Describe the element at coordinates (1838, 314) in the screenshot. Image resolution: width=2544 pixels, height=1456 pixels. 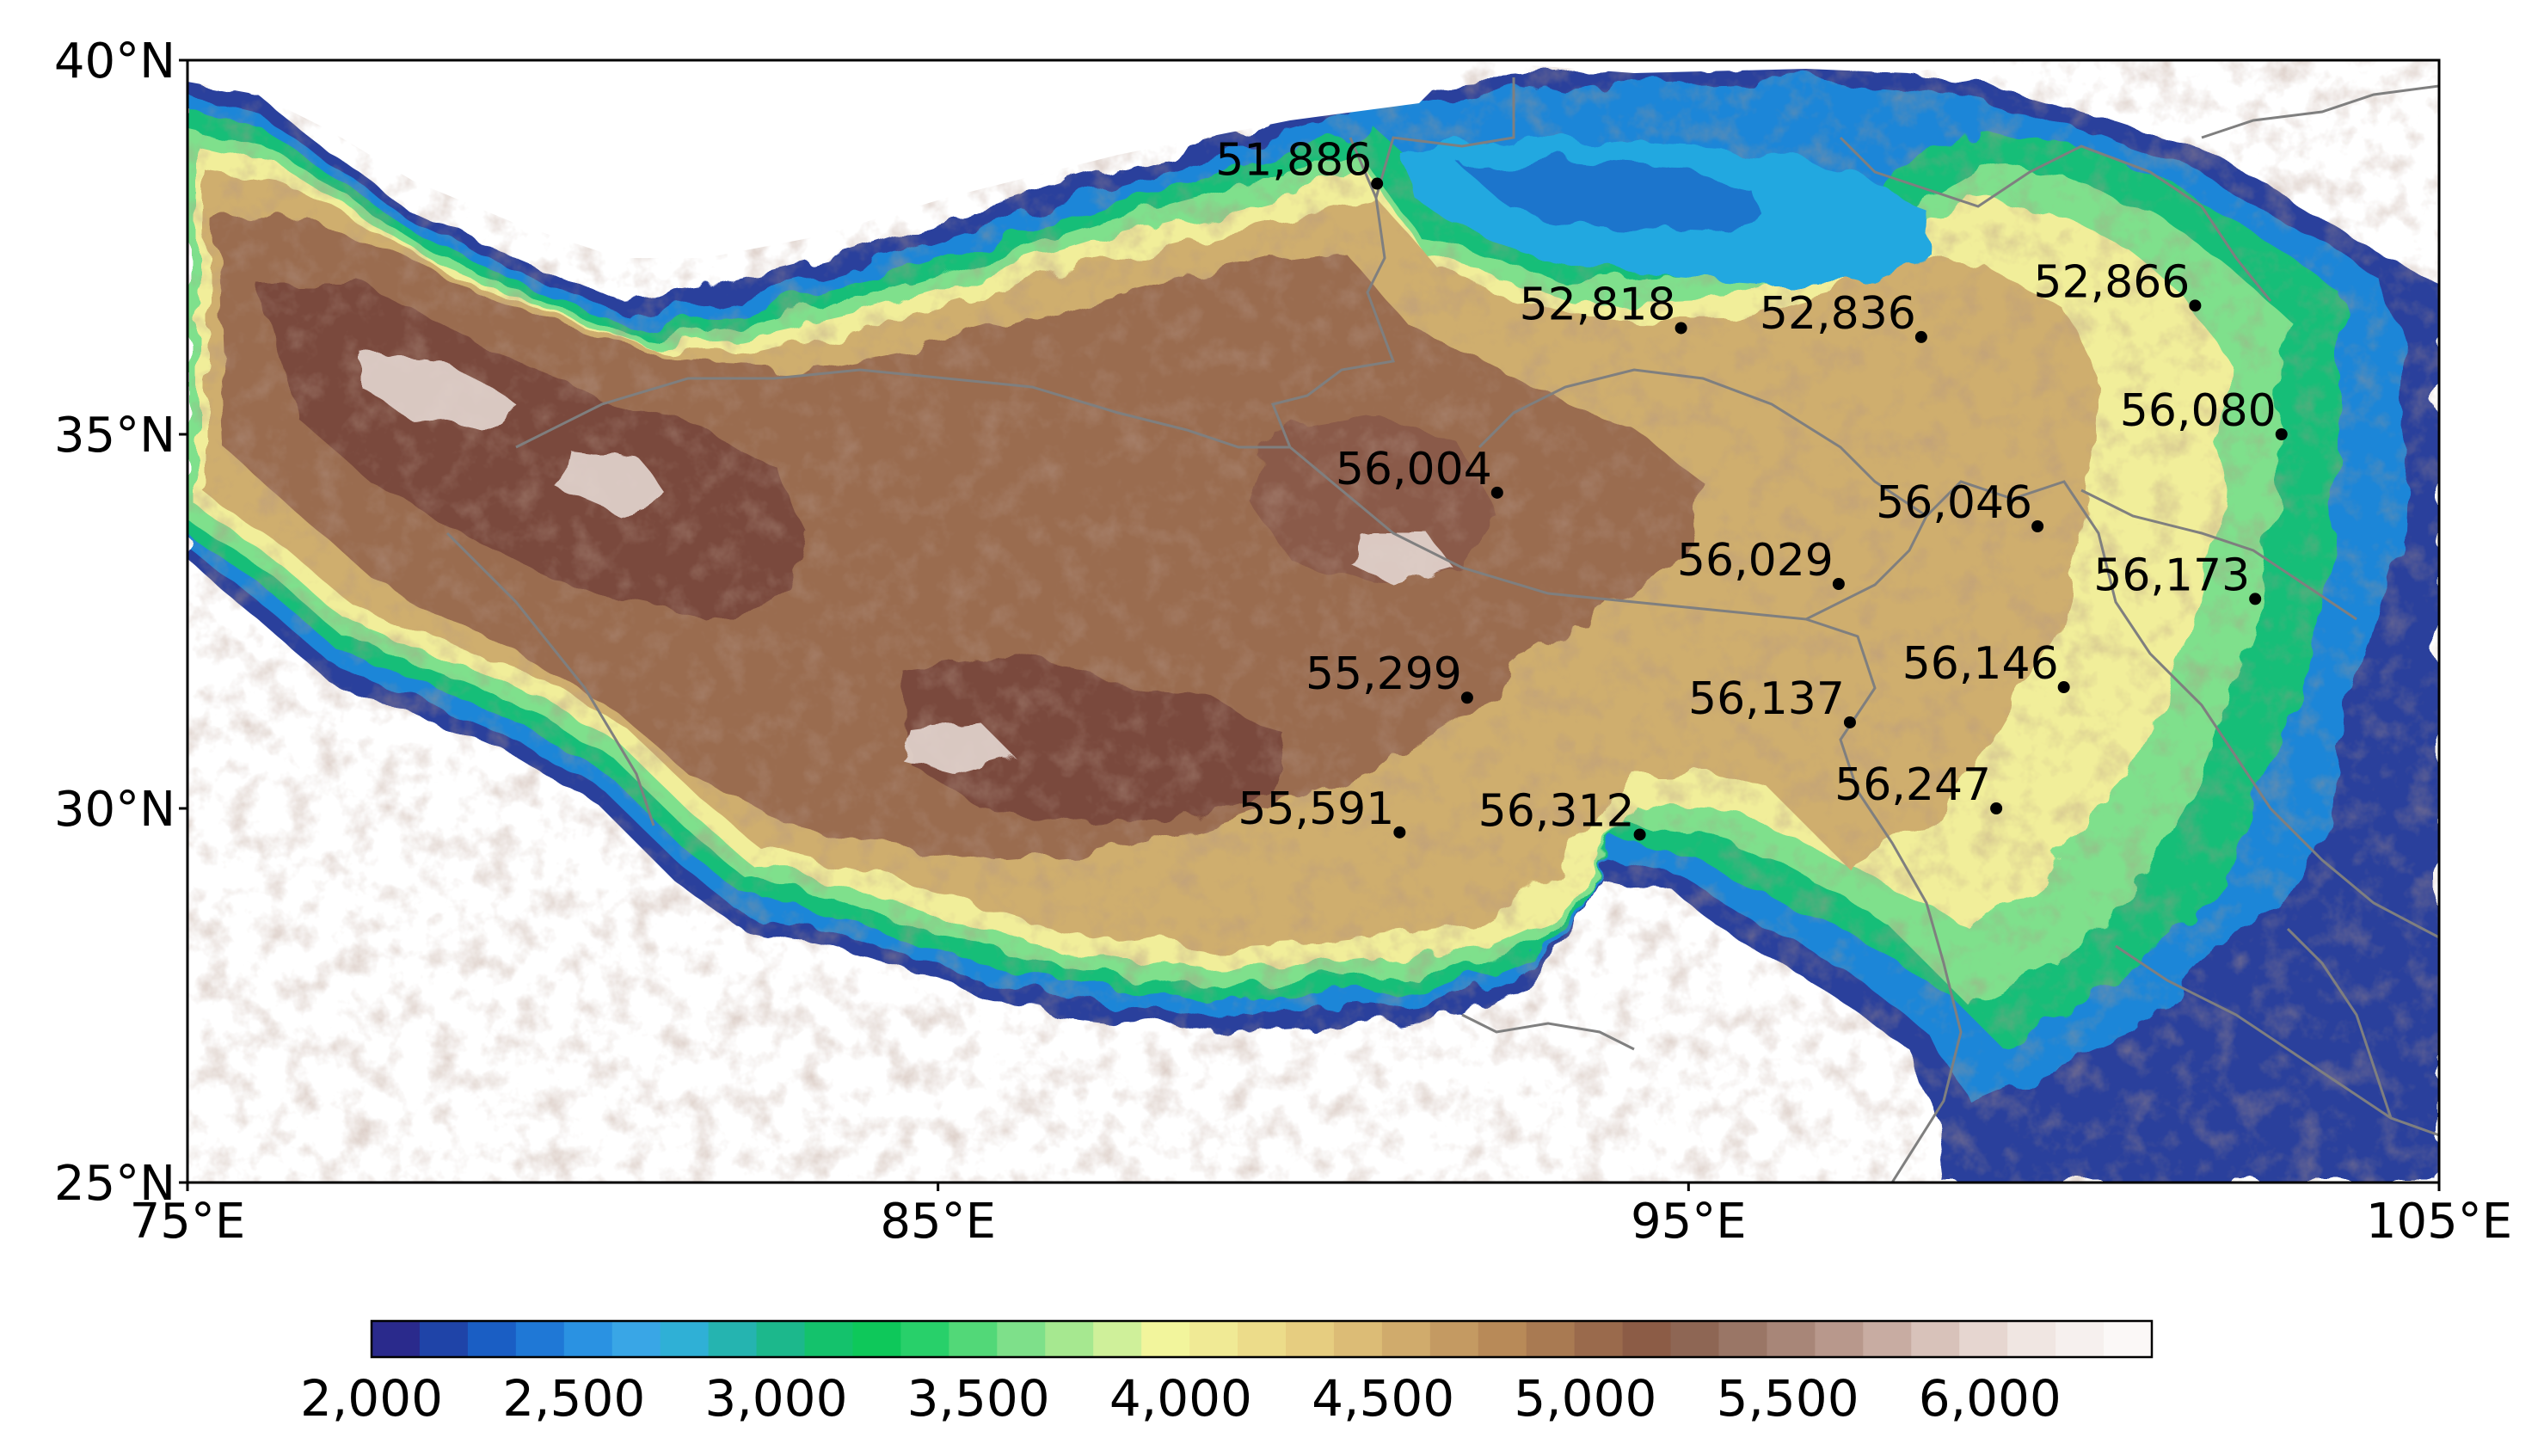
I see `station-label: 52,836` at that location.